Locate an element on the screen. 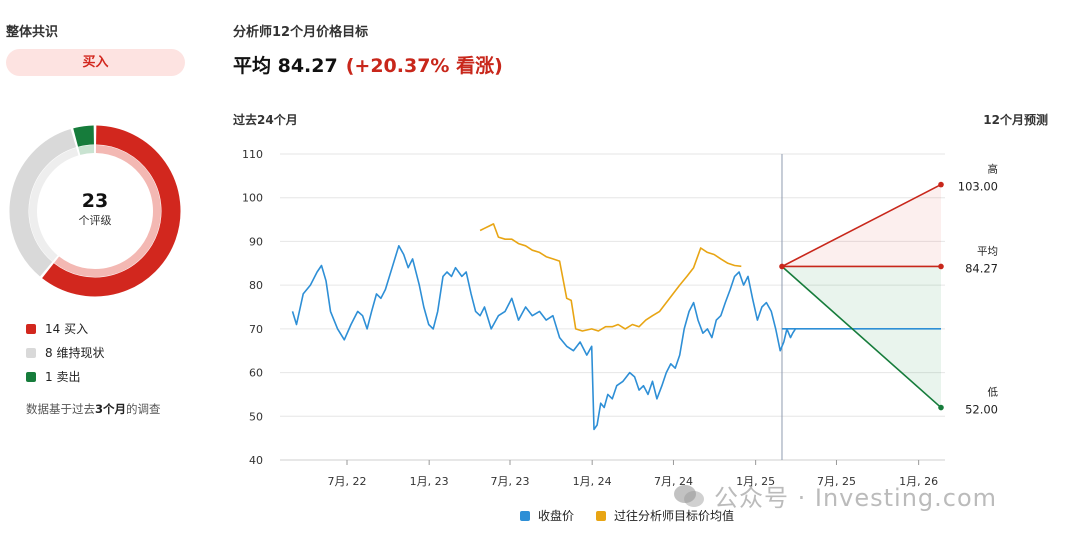  x-tick-label: 7月, 25 is located at coordinates (836, 481).